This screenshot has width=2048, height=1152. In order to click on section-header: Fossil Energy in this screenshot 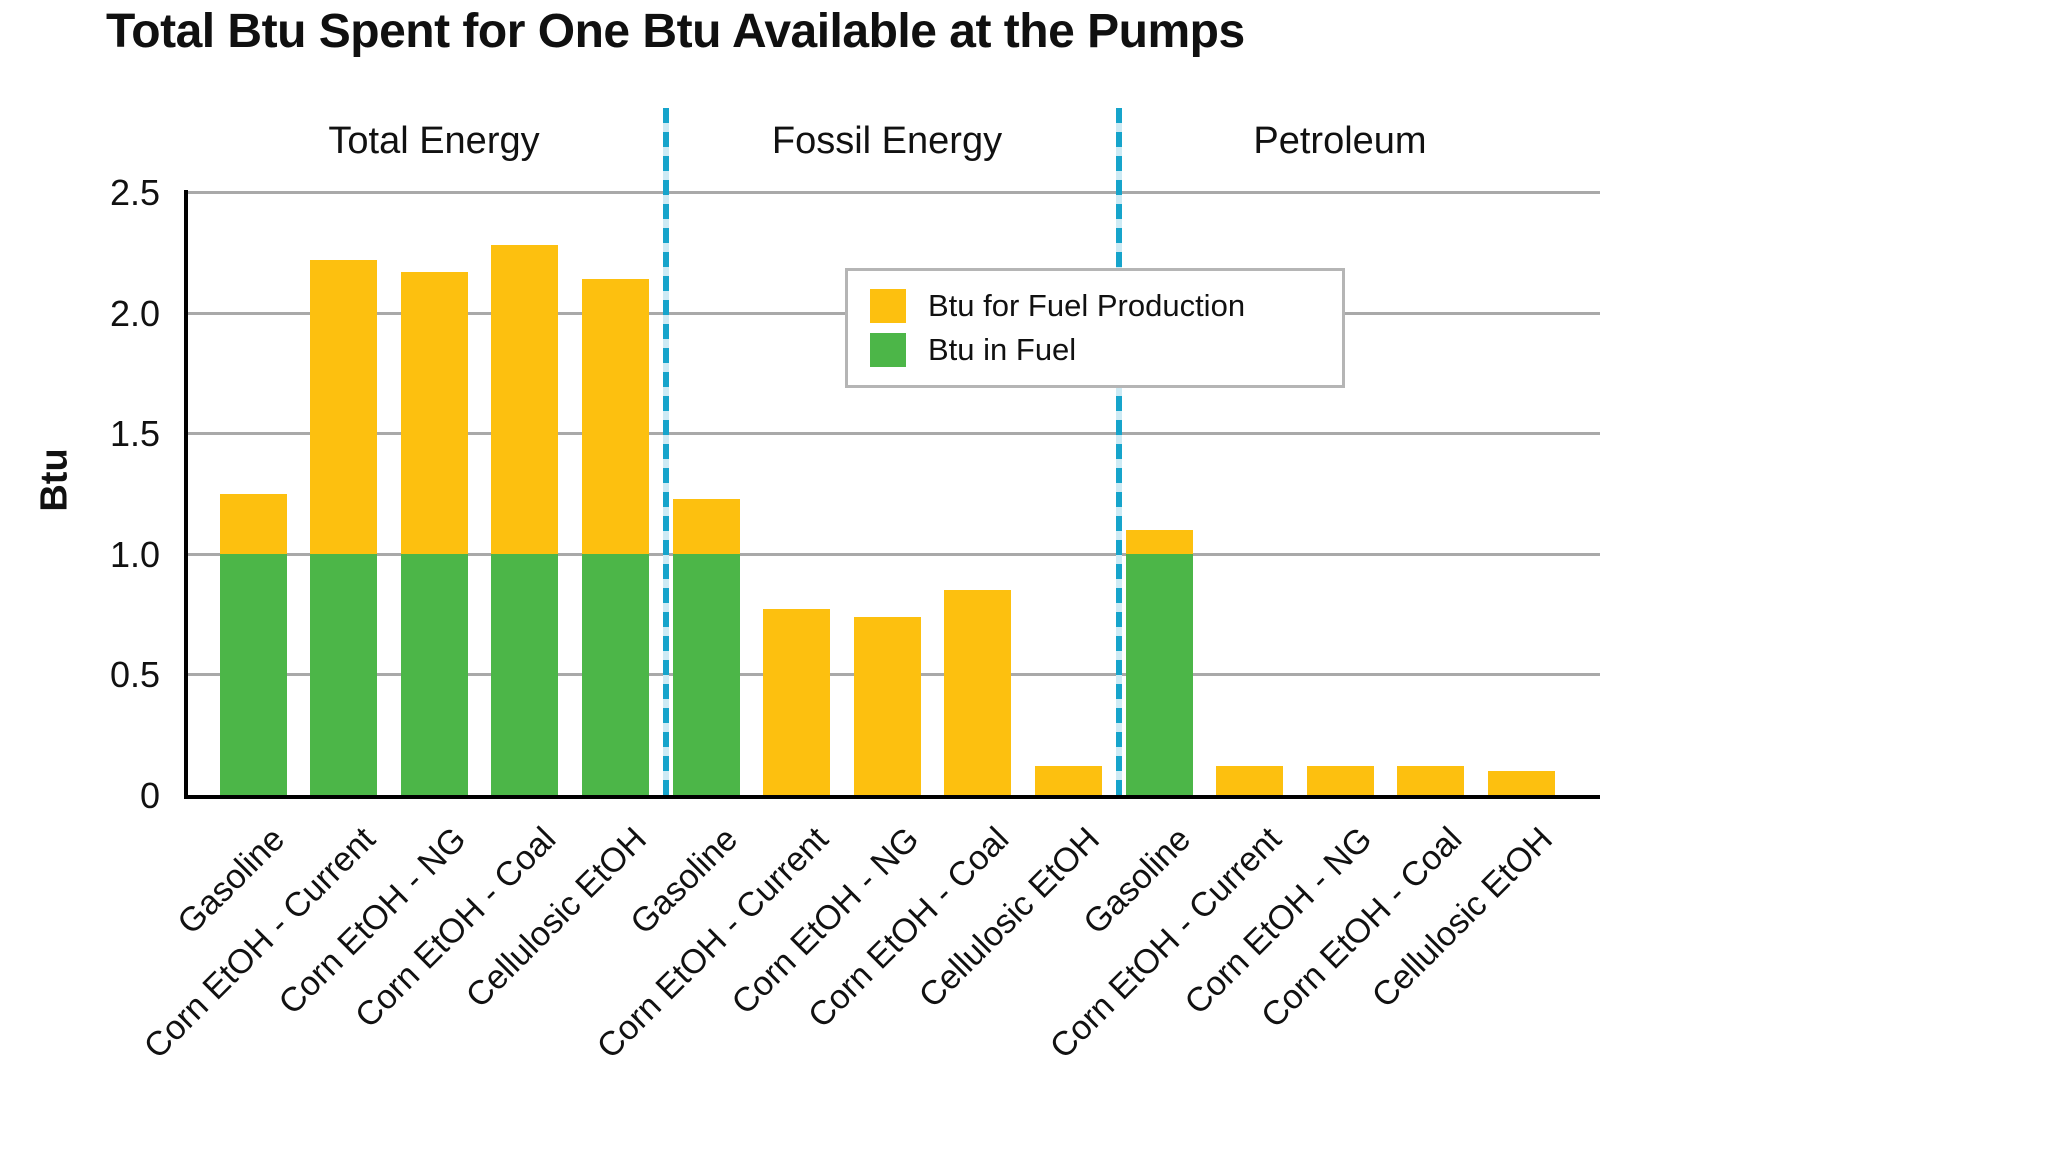, I will do `click(887, 141)`.